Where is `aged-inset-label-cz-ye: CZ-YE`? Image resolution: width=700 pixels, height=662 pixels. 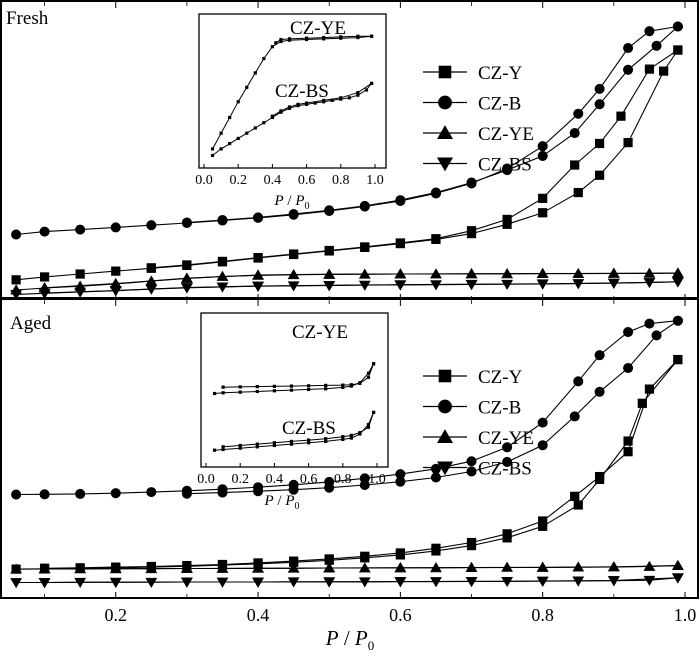 aged-inset-label-cz-ye: CZ-YE is located at coordinates (320, 332).